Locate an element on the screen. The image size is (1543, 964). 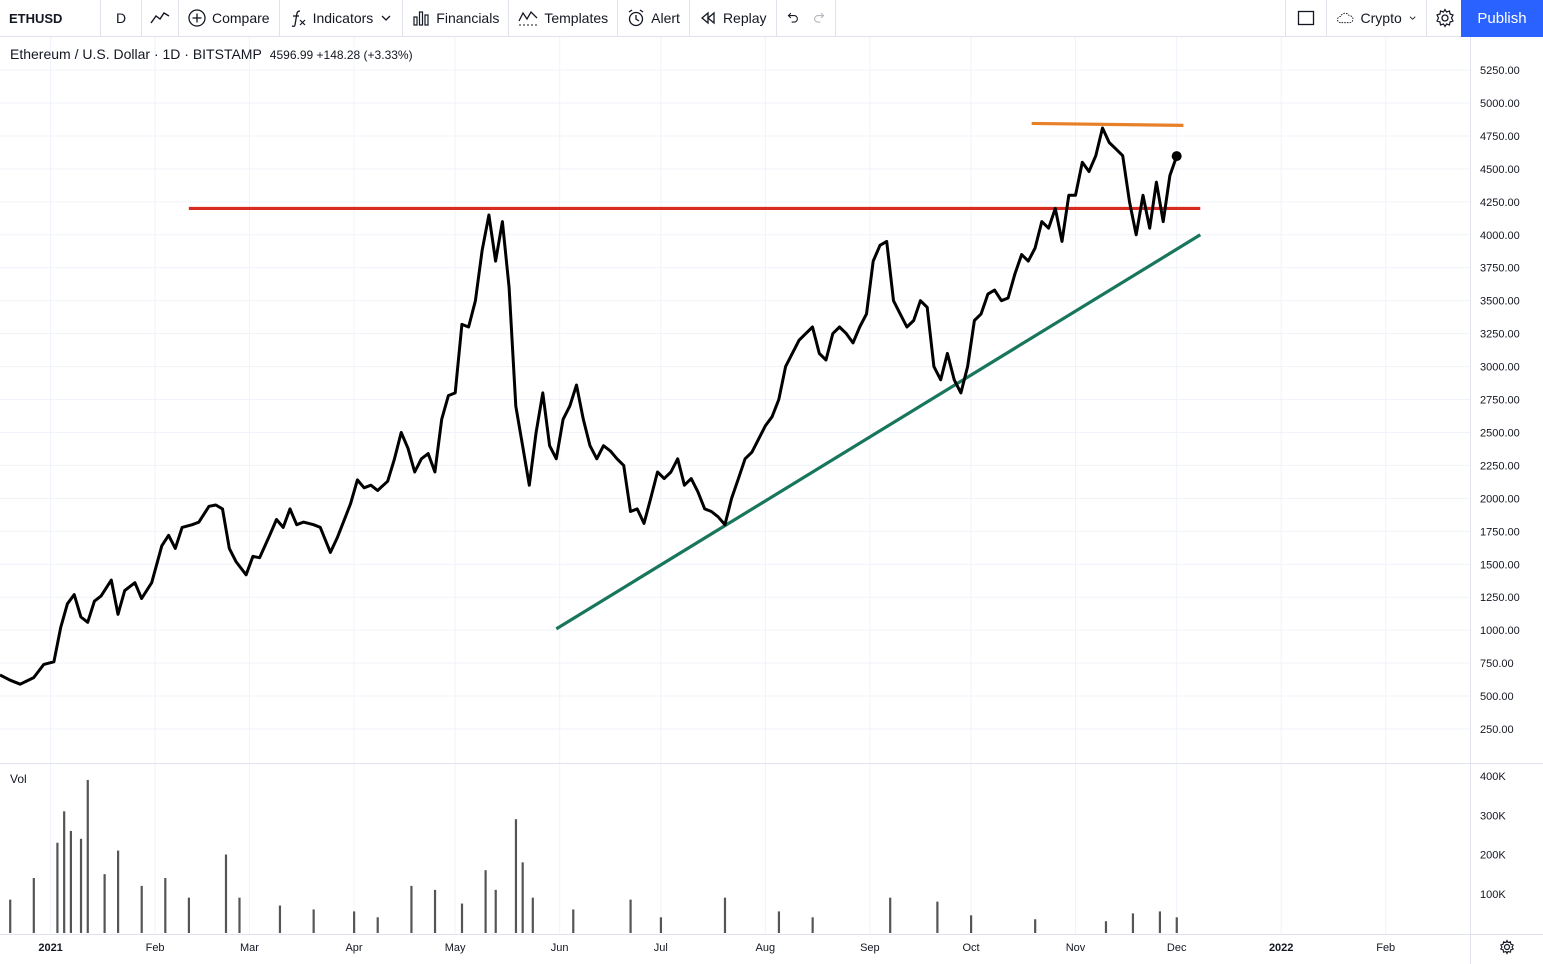
compare-button: Compare is located at coordinates (229, 18).